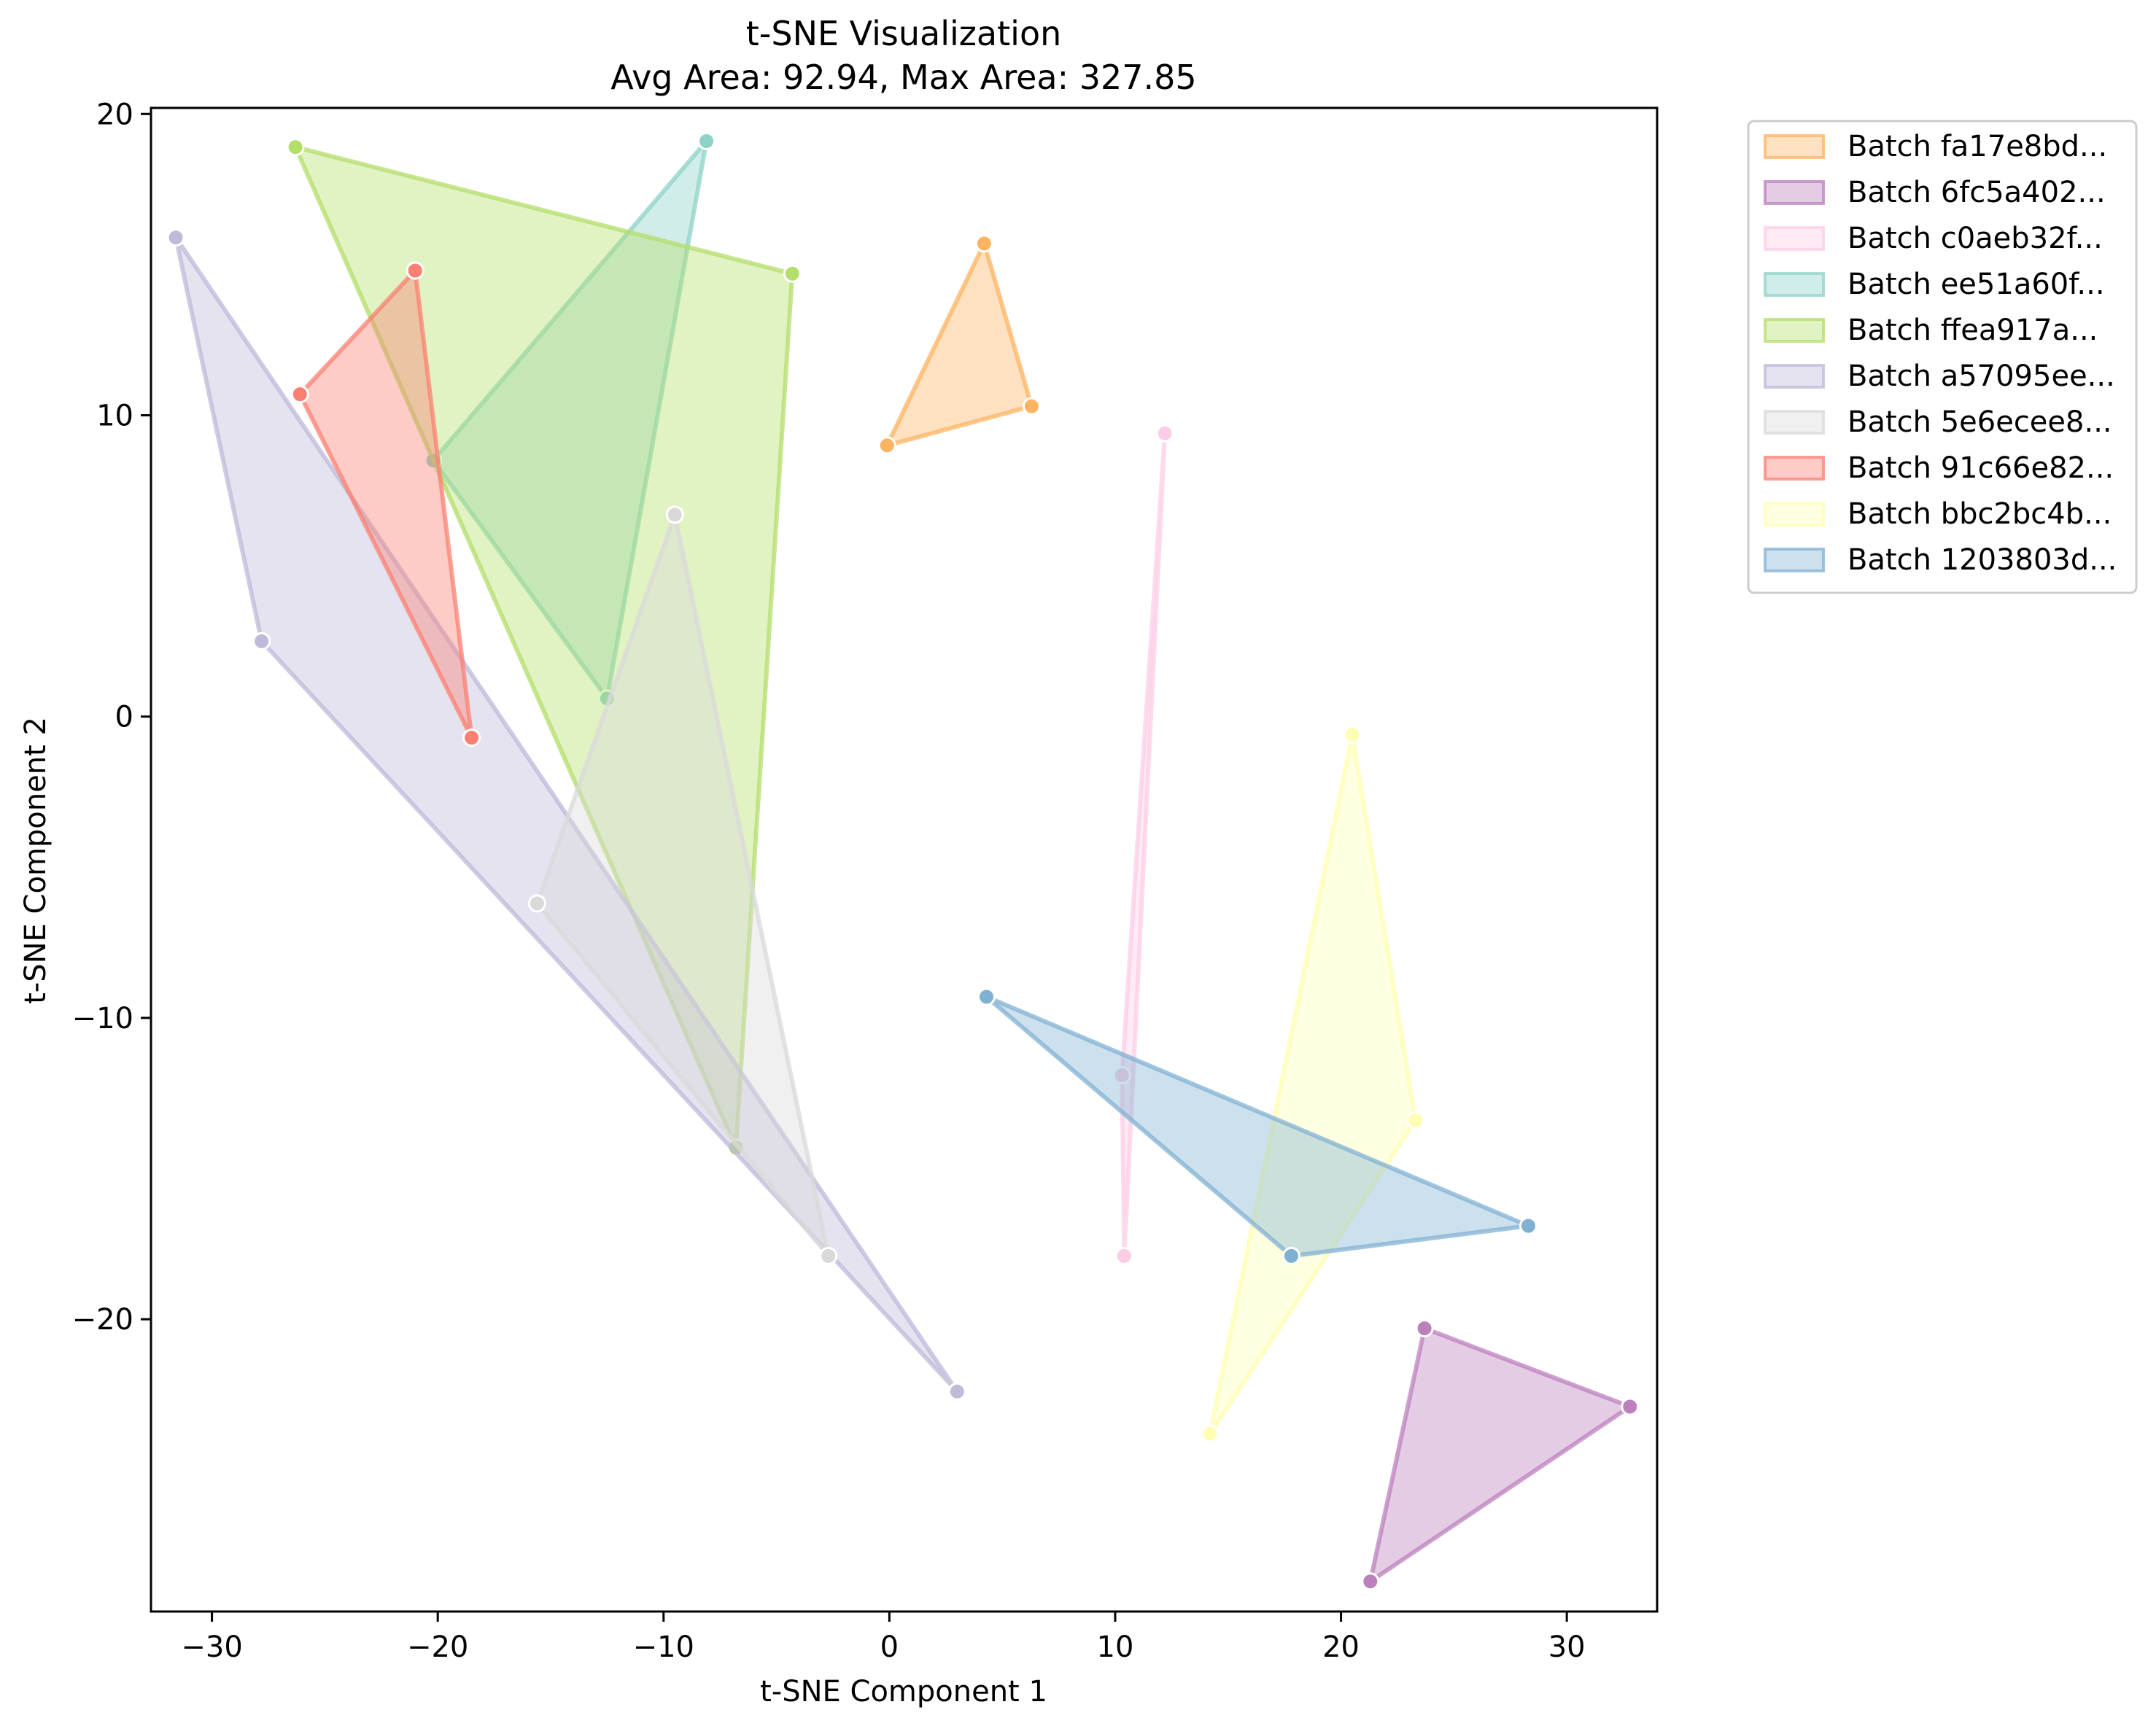 Image resolution: width=2156 pixels, height=1726 pixels. What do you see at coordinates (1341, 1647) in the screenshot?
I see `x-tick-label: 20` at bounding box center [1341, 1647].